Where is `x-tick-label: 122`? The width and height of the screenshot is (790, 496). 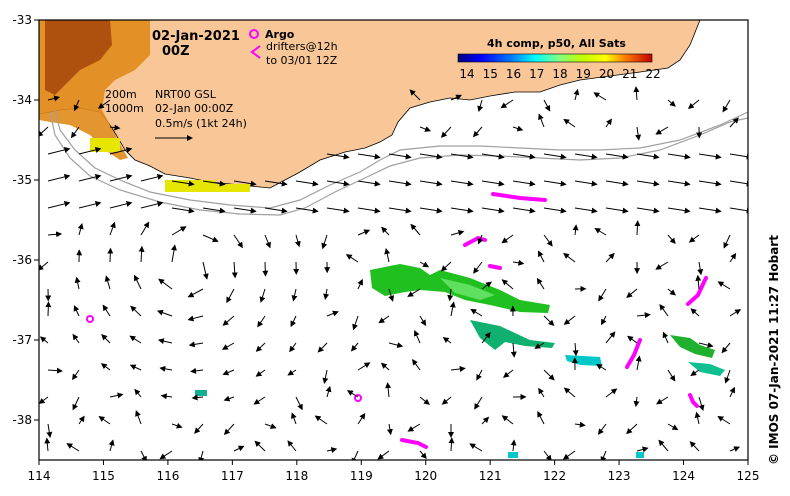 x-tick-label: 122 is located at coordinates (554, 476).